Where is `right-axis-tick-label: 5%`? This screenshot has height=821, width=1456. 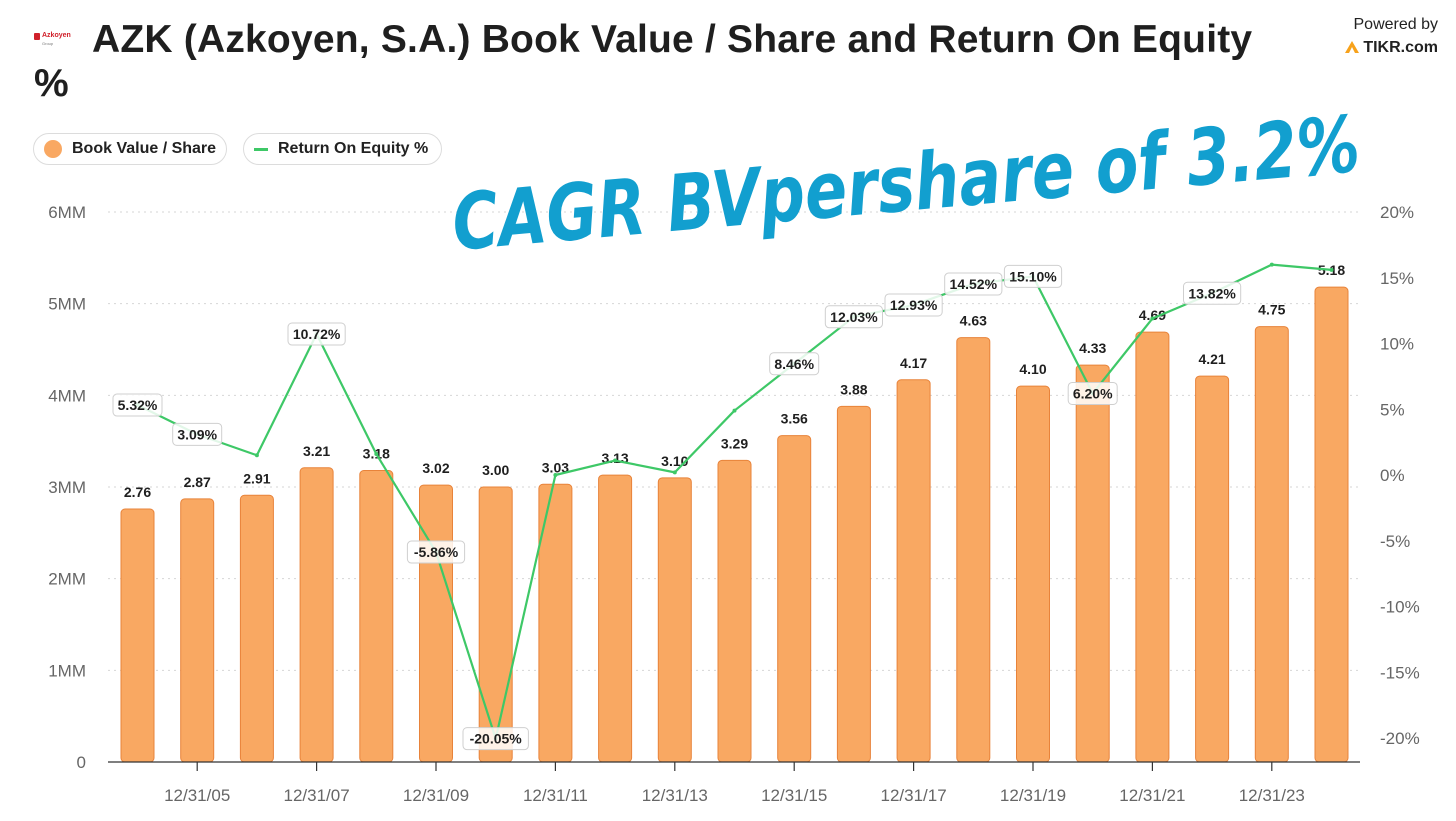
right-axis-tick-label: 5% is located at coordinates (1392, 409).